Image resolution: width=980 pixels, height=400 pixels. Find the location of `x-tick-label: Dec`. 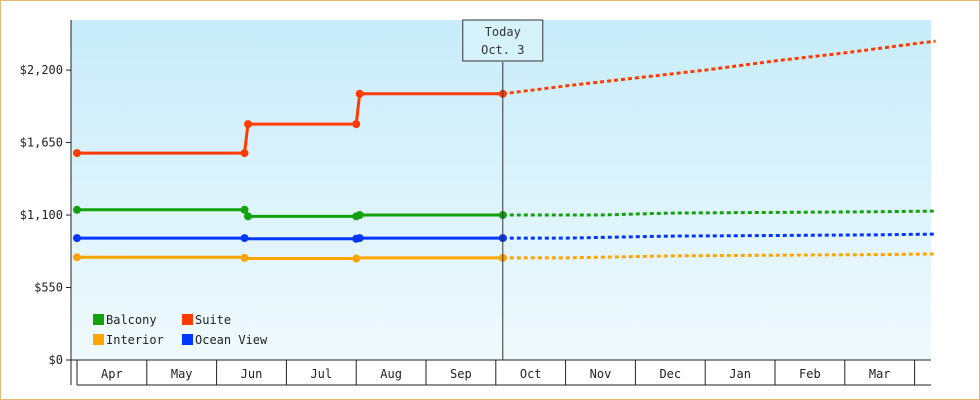

x-tick-label: Dec is located at coordinates (670, 374).